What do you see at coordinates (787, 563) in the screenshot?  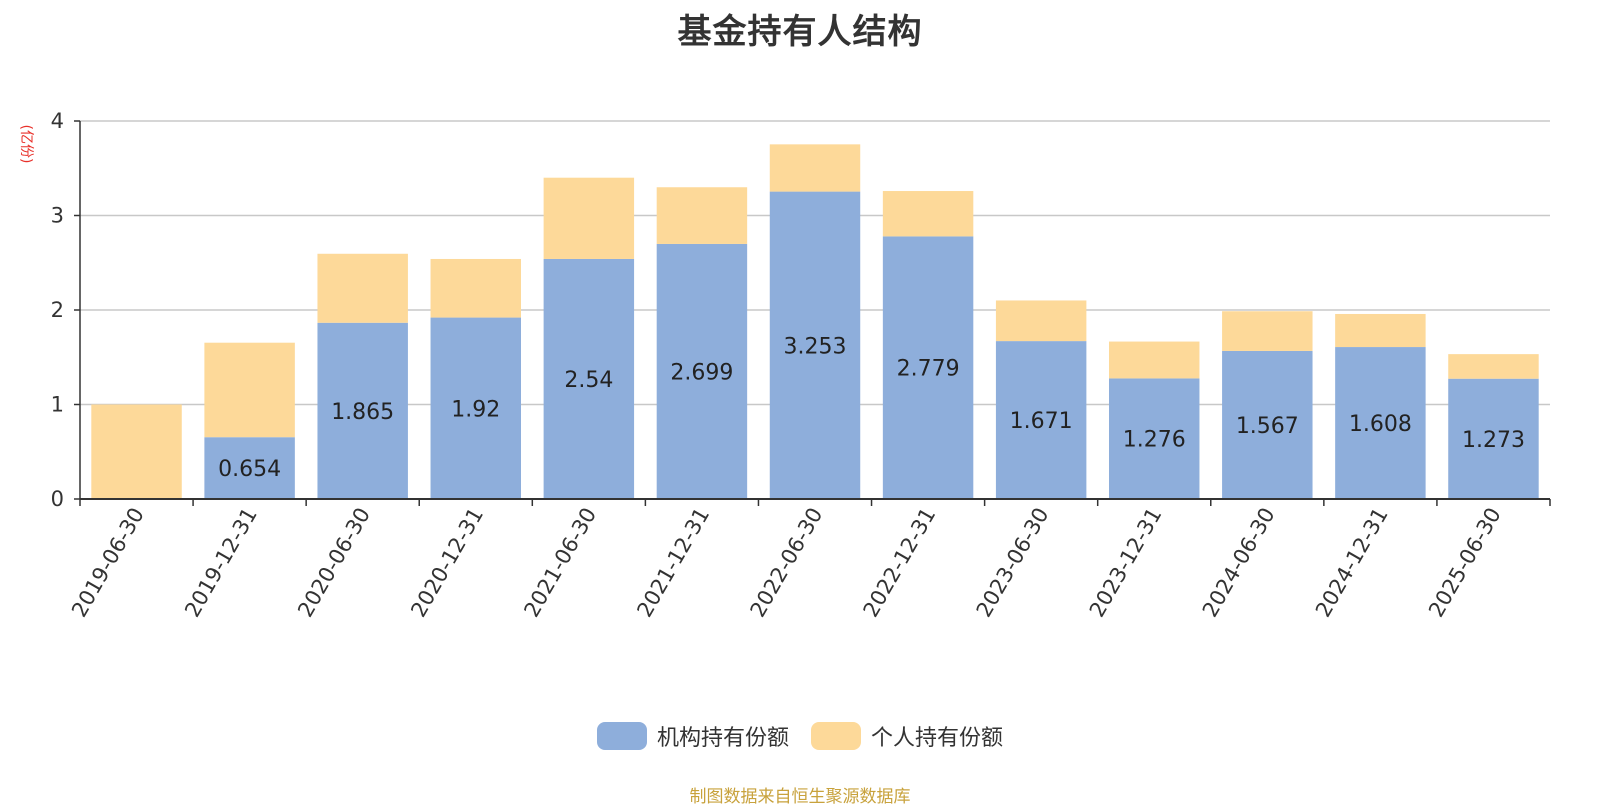 I see `x-tick-label: 2022-06-30` at bounding box center [787, 563].